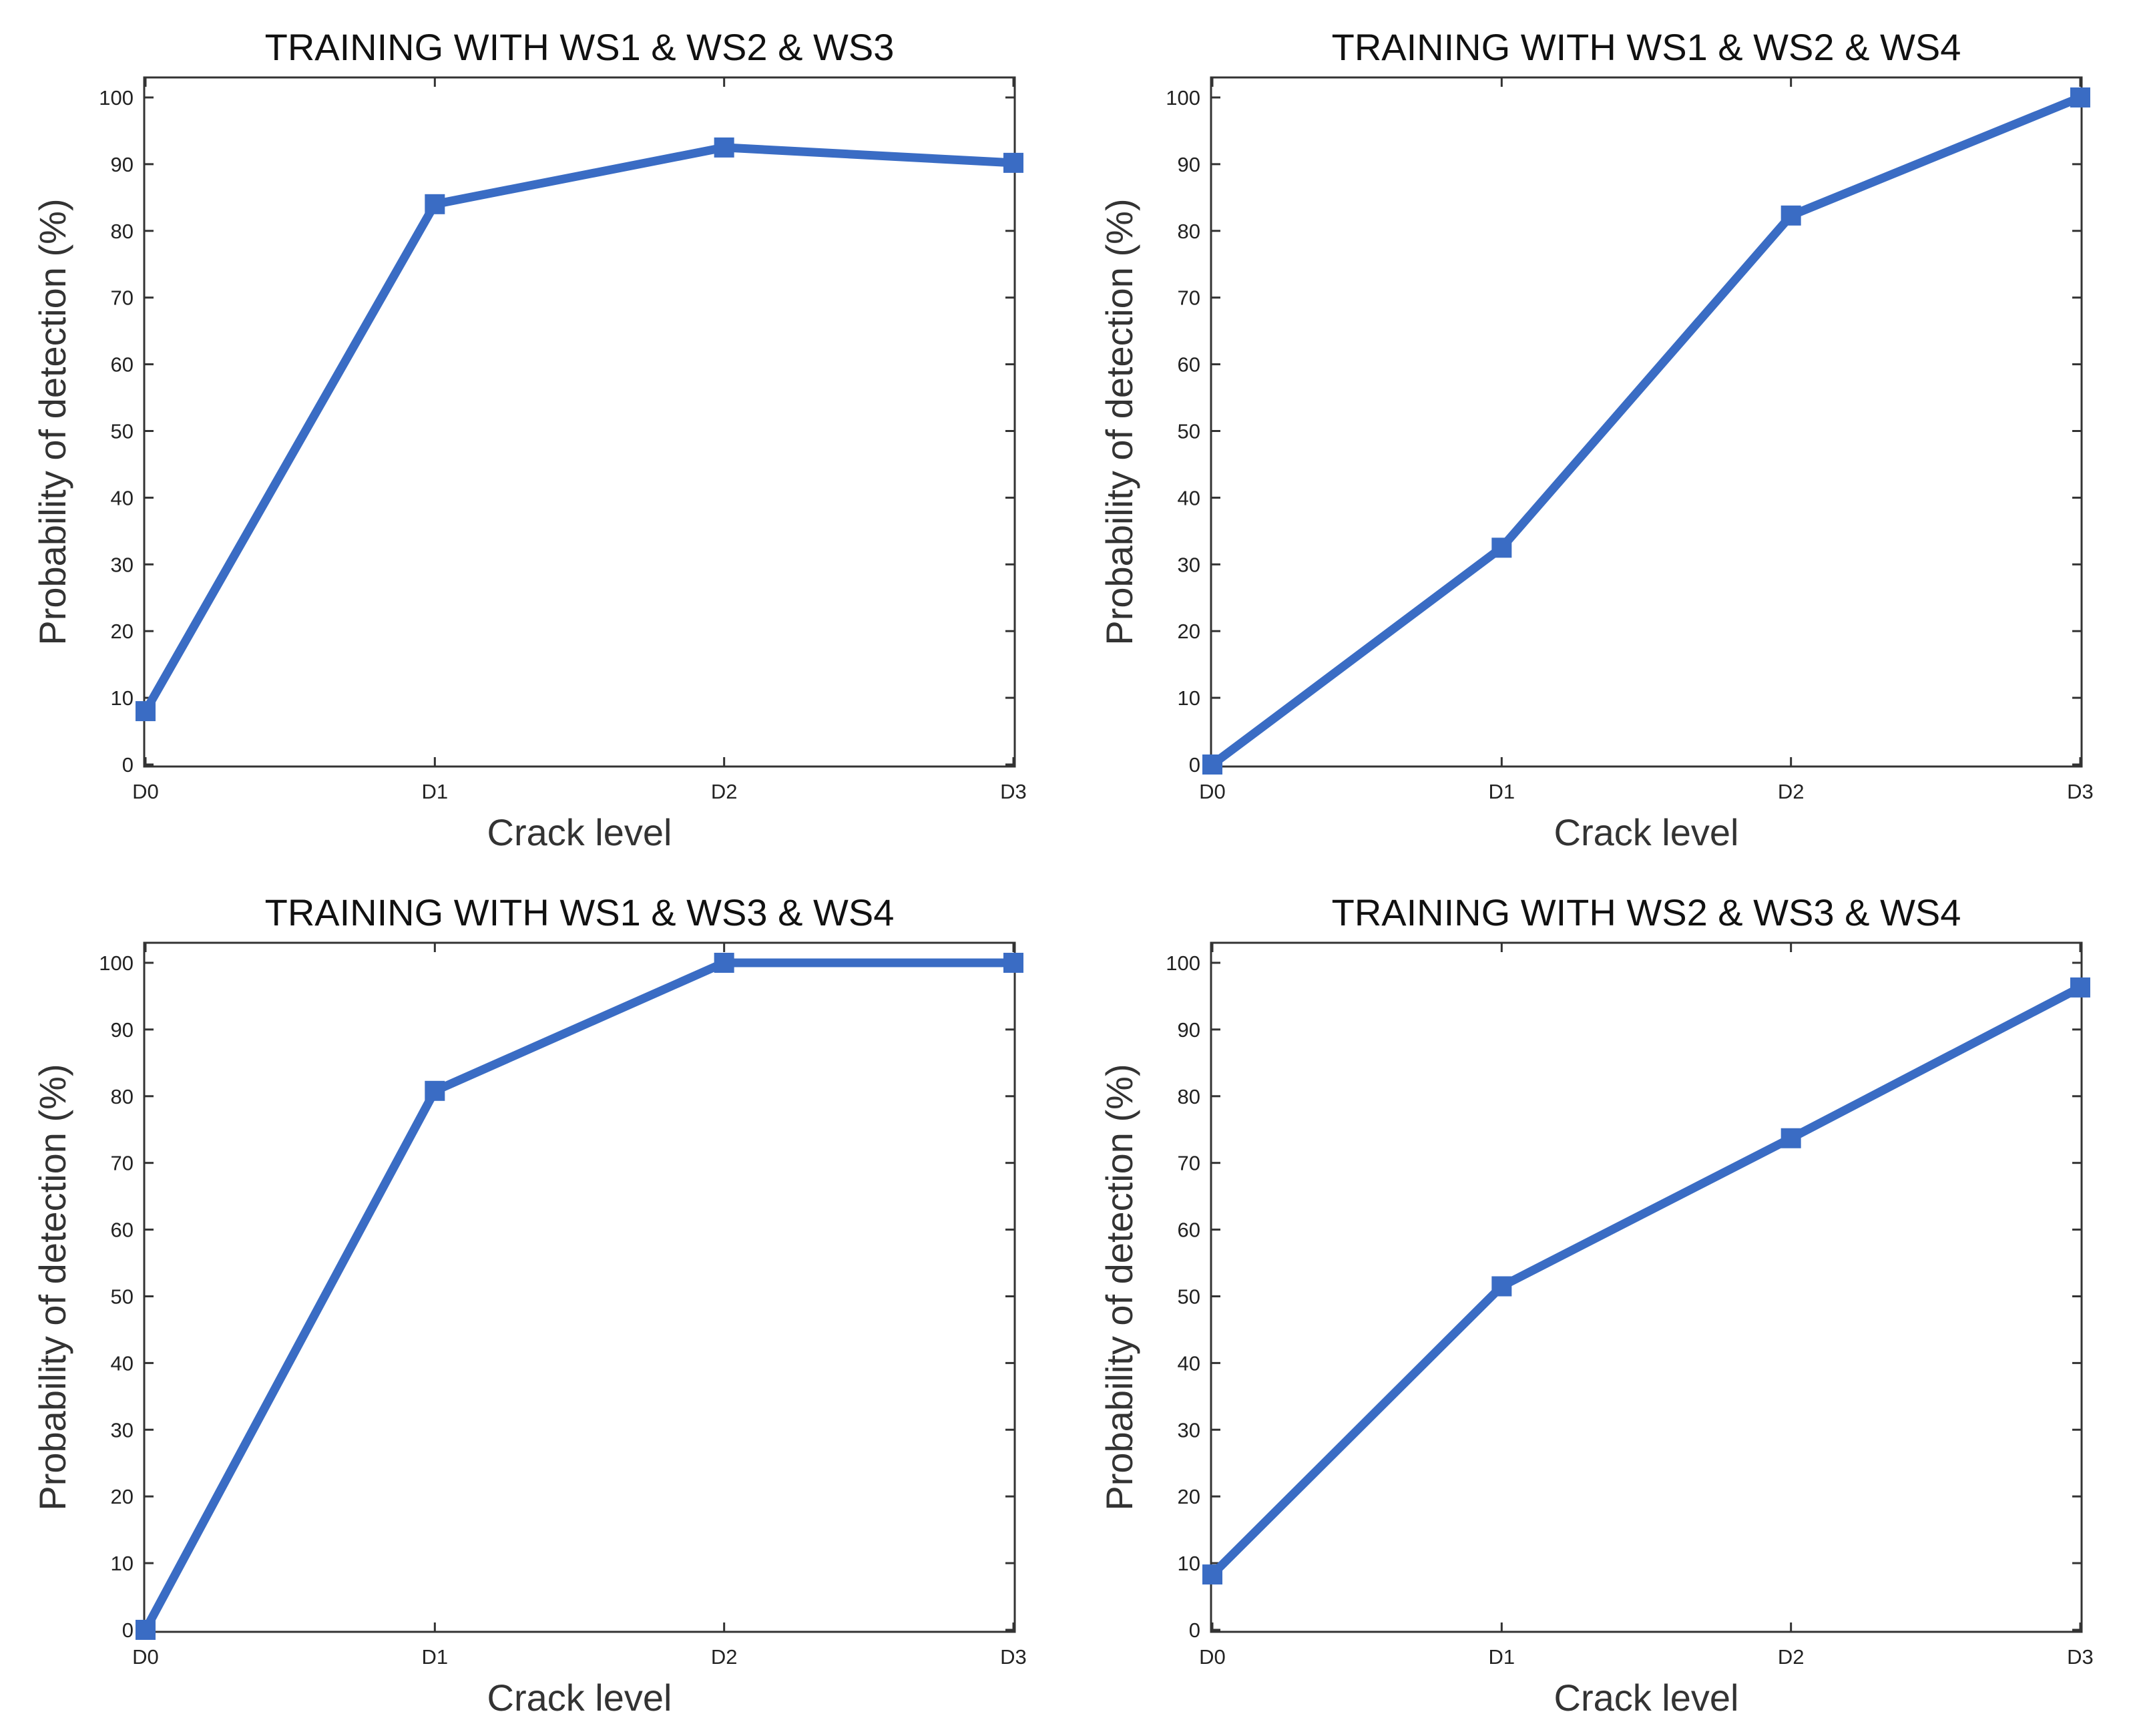 This screenshot has height=1736, width=2131. What do you see at coordinates (1647, 47) in the screenshot?
I see `chart-title: TRAINING WITH WS1 & WS2 & WS4` at bounding box center [1647, 47].